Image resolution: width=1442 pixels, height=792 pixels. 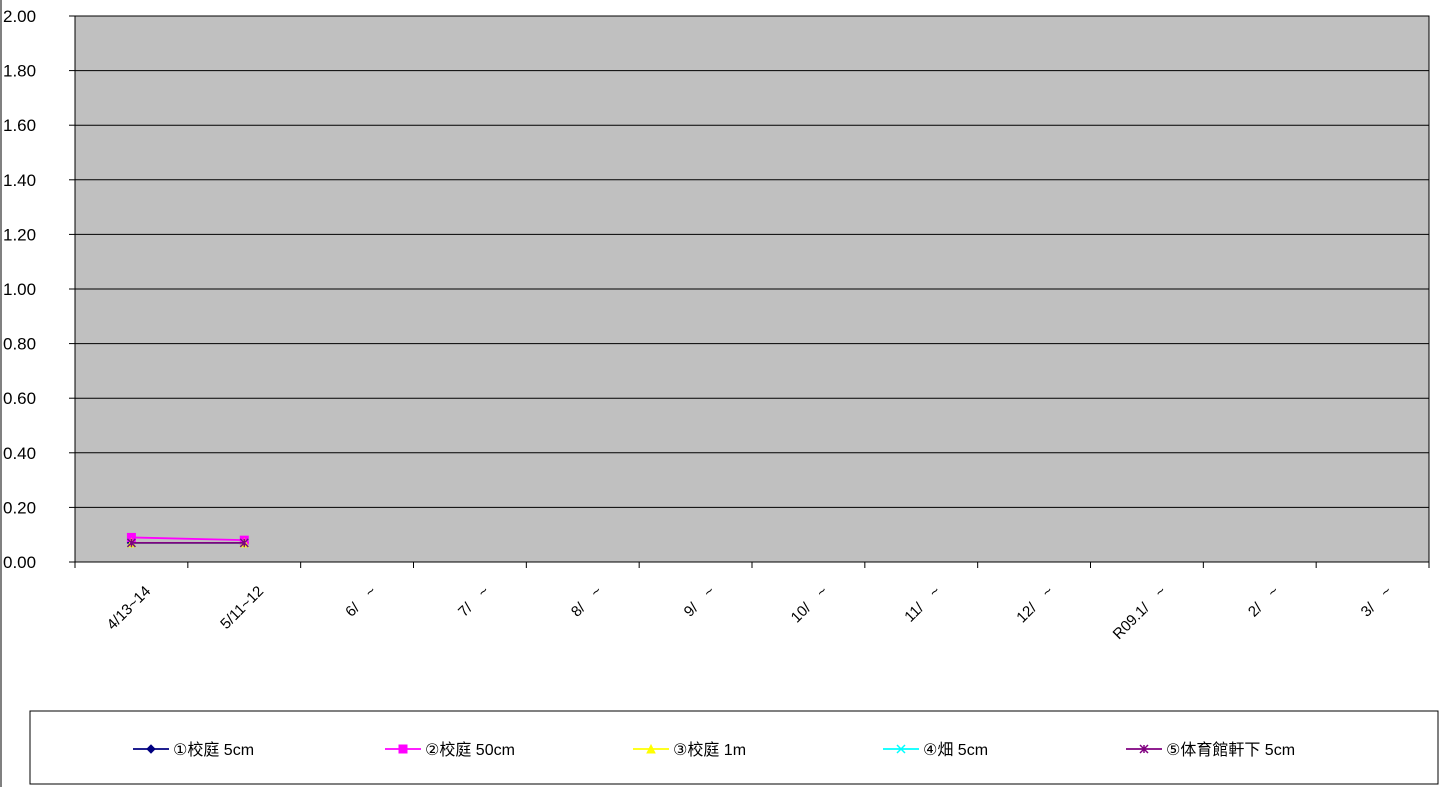 What do you see at coordinates (474, 602) in the screenshot?
I see `x-tick-label: 7/ ~` at bounding box center [474, 602].